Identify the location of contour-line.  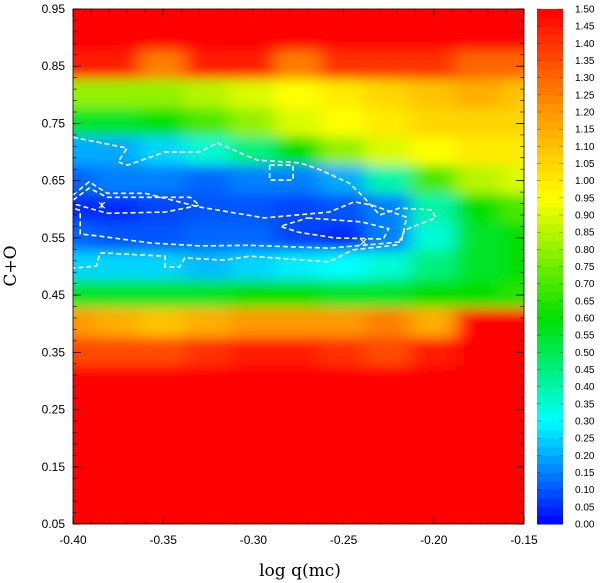
(281, 172).